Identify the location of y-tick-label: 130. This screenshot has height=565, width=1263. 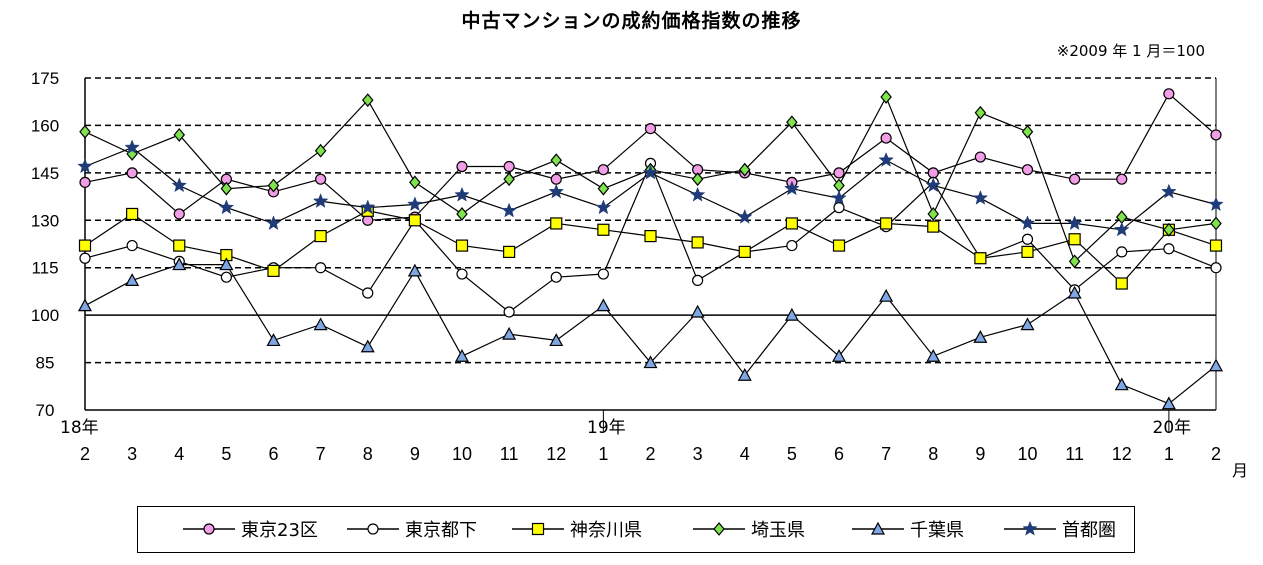
(45, 220).